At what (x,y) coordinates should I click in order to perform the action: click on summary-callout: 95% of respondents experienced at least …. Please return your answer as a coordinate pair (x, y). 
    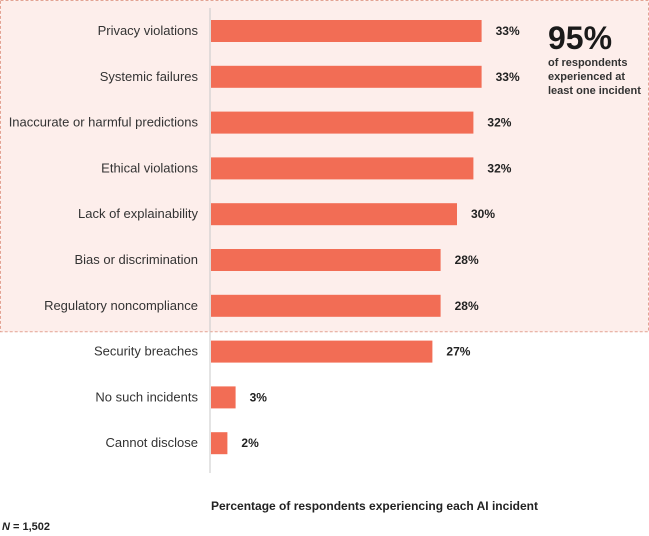
    Looking at the image, I should click on (598, 59).